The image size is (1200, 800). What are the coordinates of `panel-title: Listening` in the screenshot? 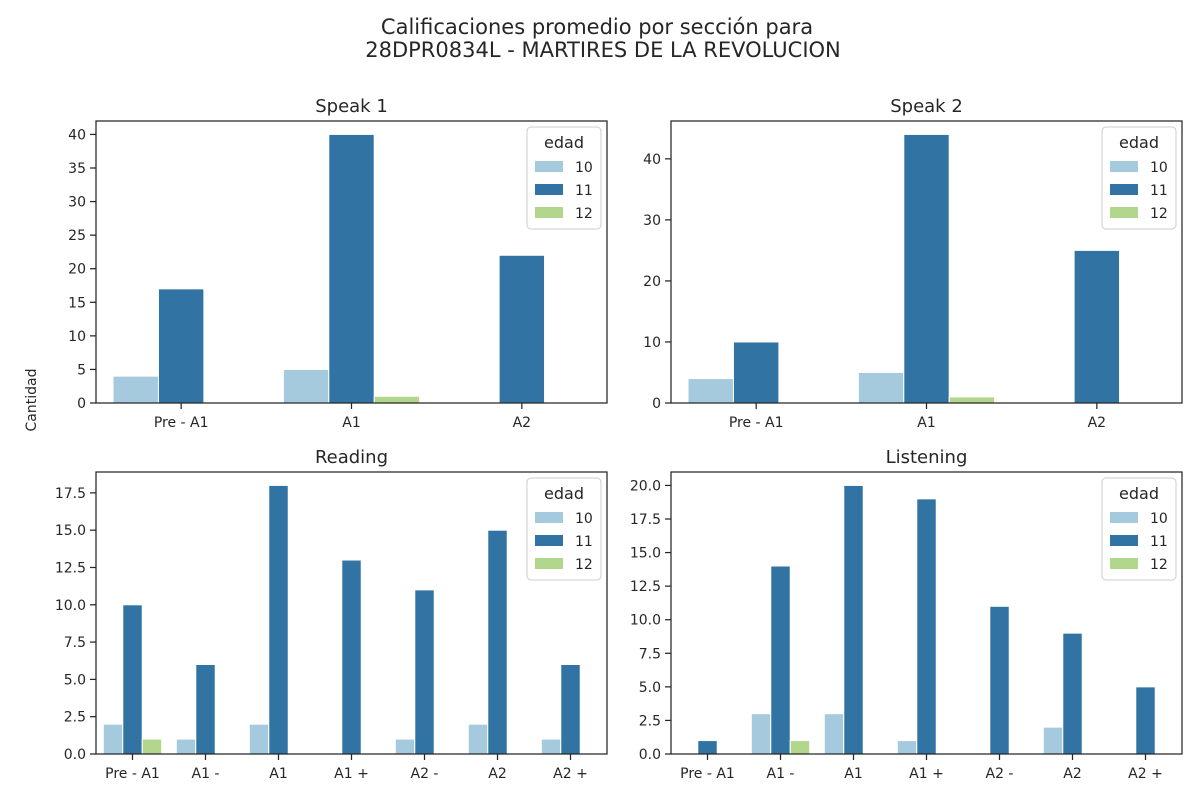 It's located at (927, 457).